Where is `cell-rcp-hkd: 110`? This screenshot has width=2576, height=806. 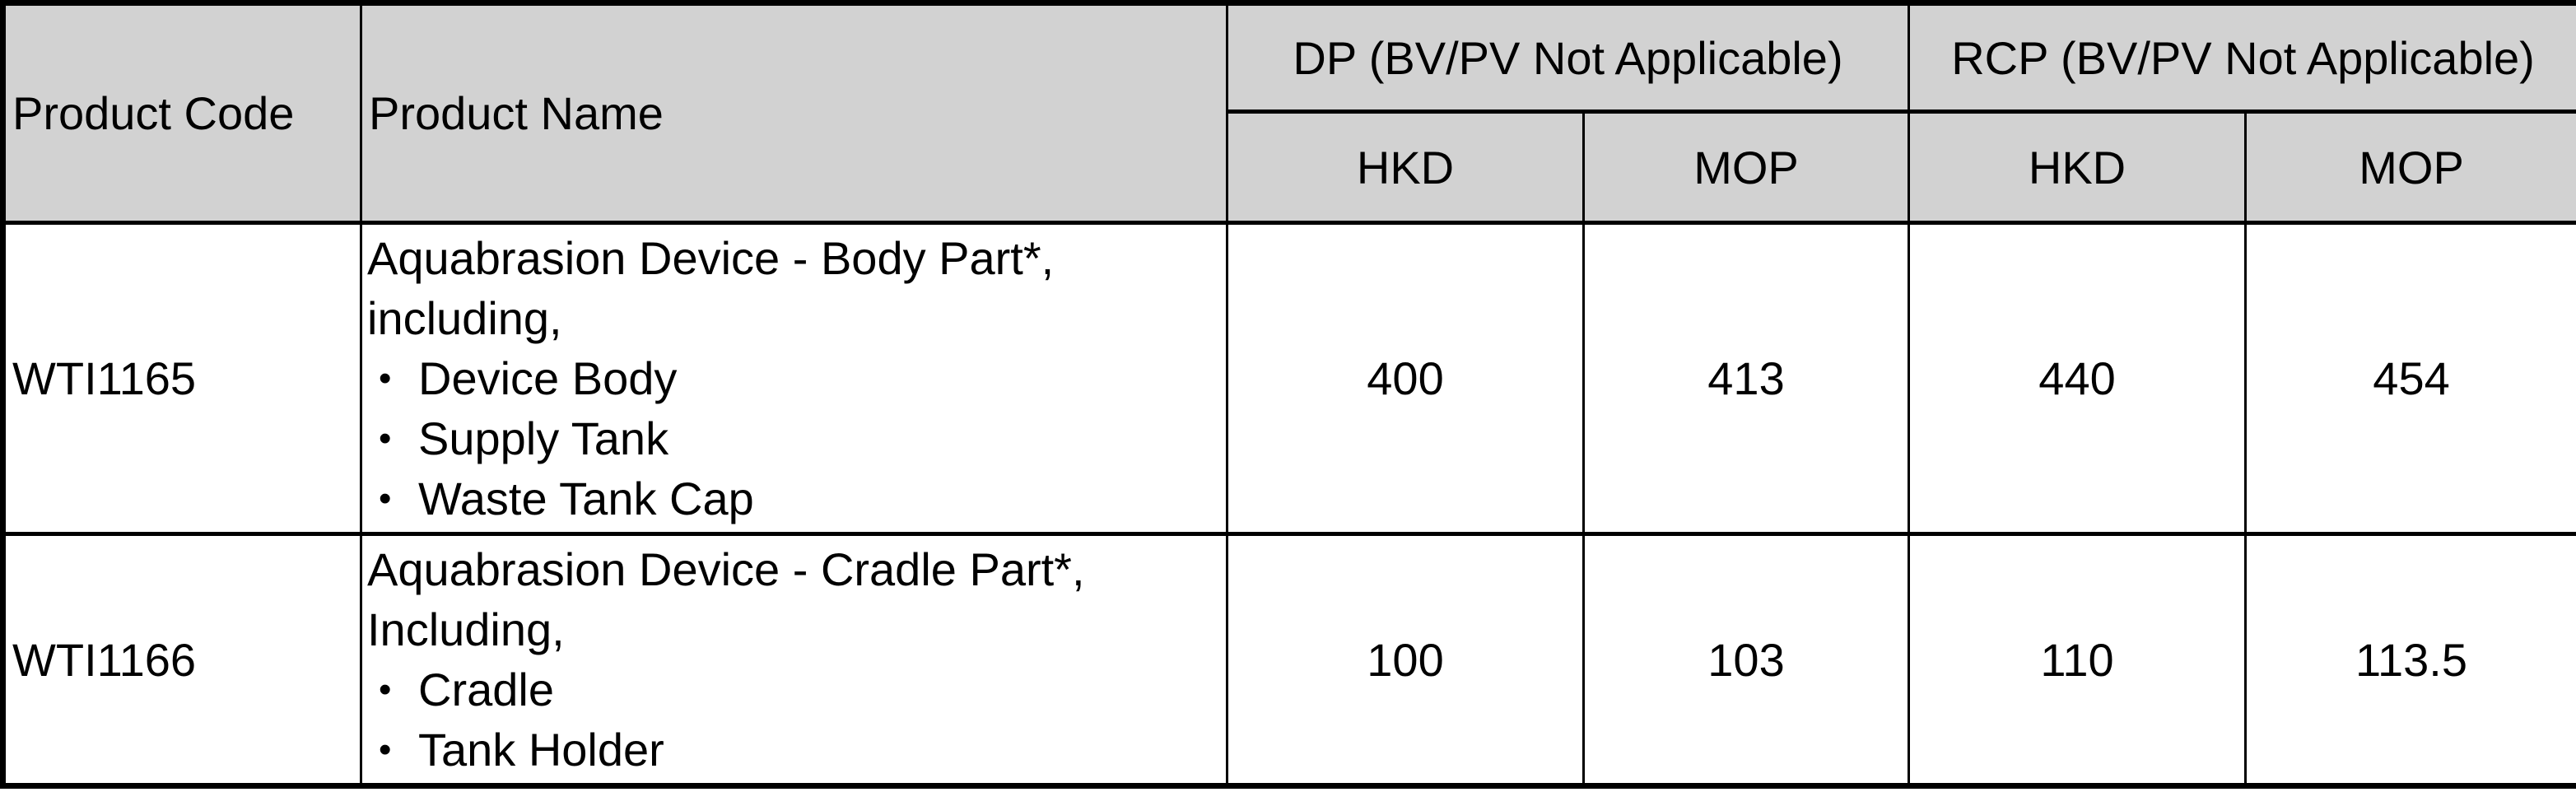
cell-rcp-hkd: 110 is located at coordinates (2078, 660).